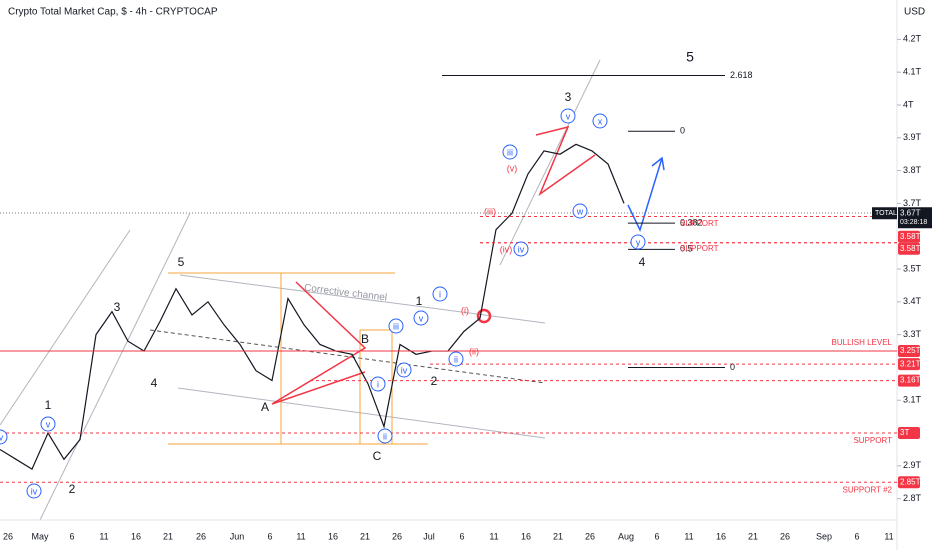 This screenshot has width=932, height=555. What do you see at coordinates (914, 12) in the screenshot?
I see `currency: USD` at bounding box center [914, 12].